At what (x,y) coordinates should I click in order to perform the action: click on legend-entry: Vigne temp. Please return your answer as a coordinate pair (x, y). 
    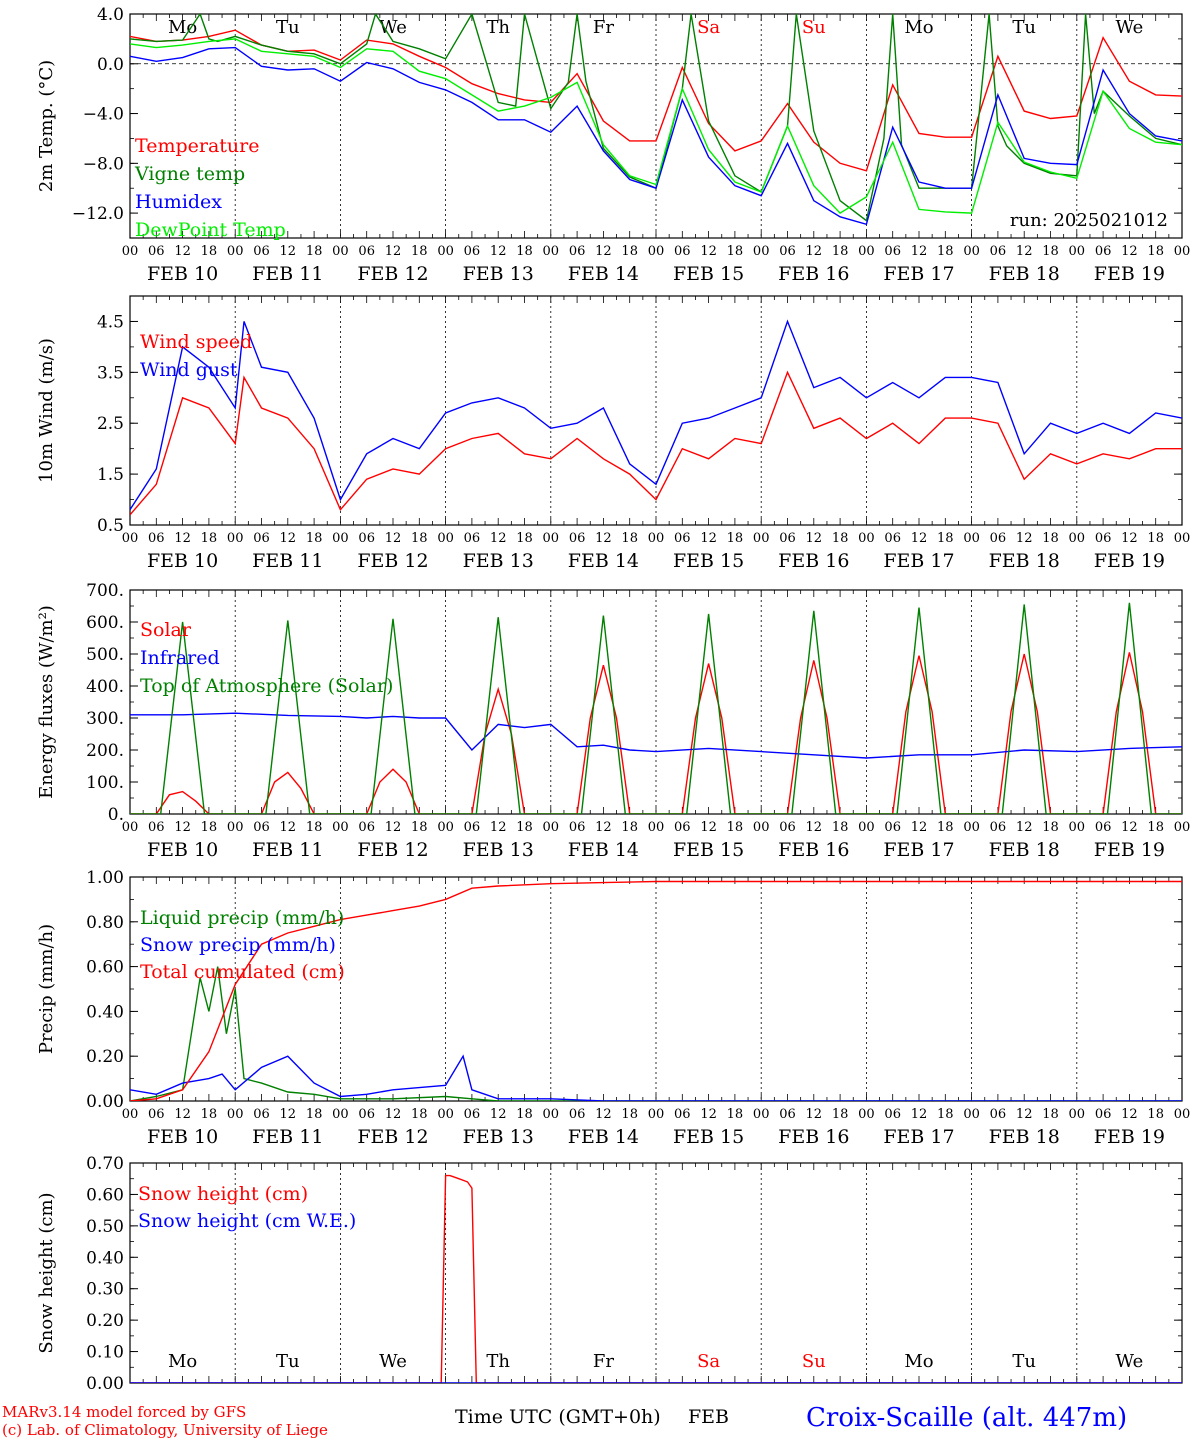
    Looking at the image, I should click on (189, 174).